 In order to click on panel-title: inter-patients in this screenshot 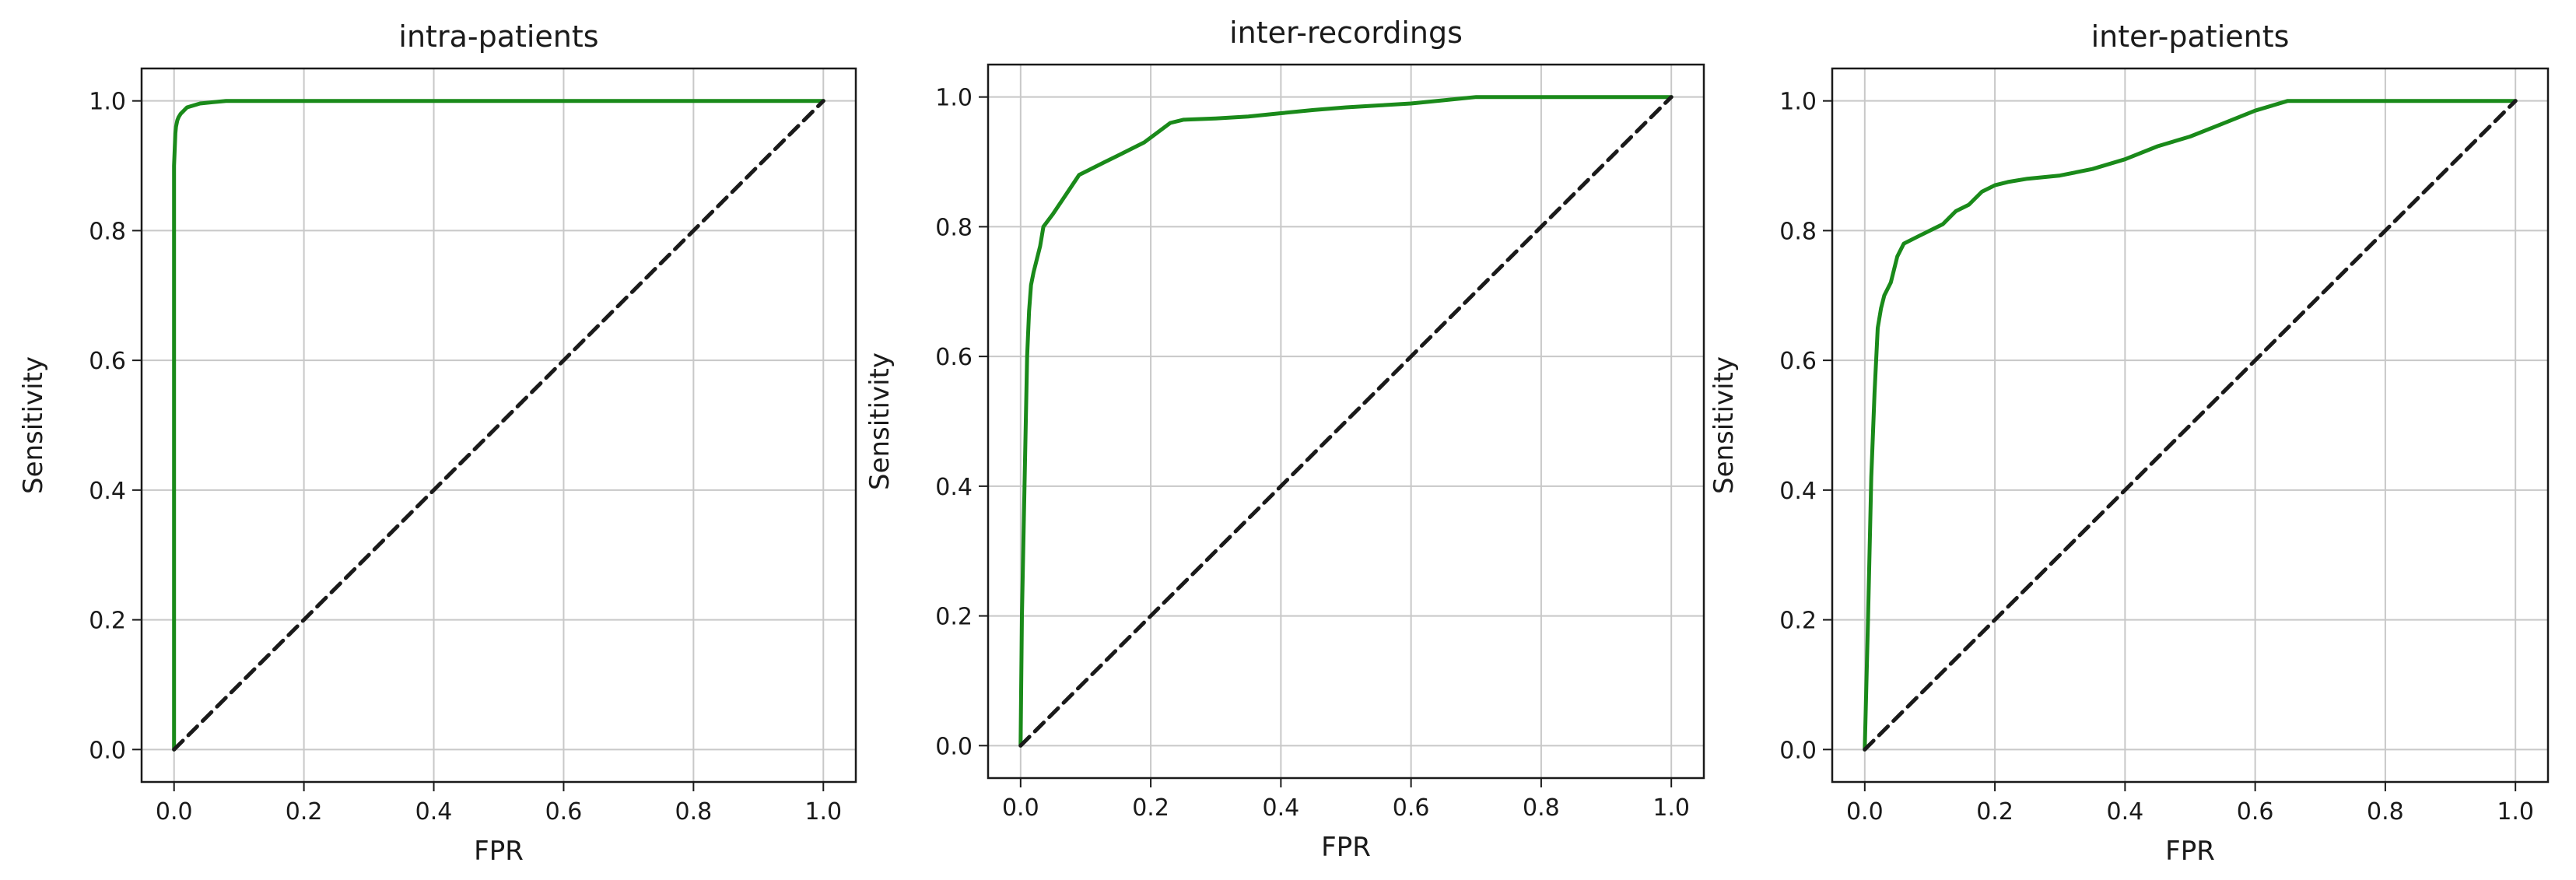, I will do `click(2190, 36)`.